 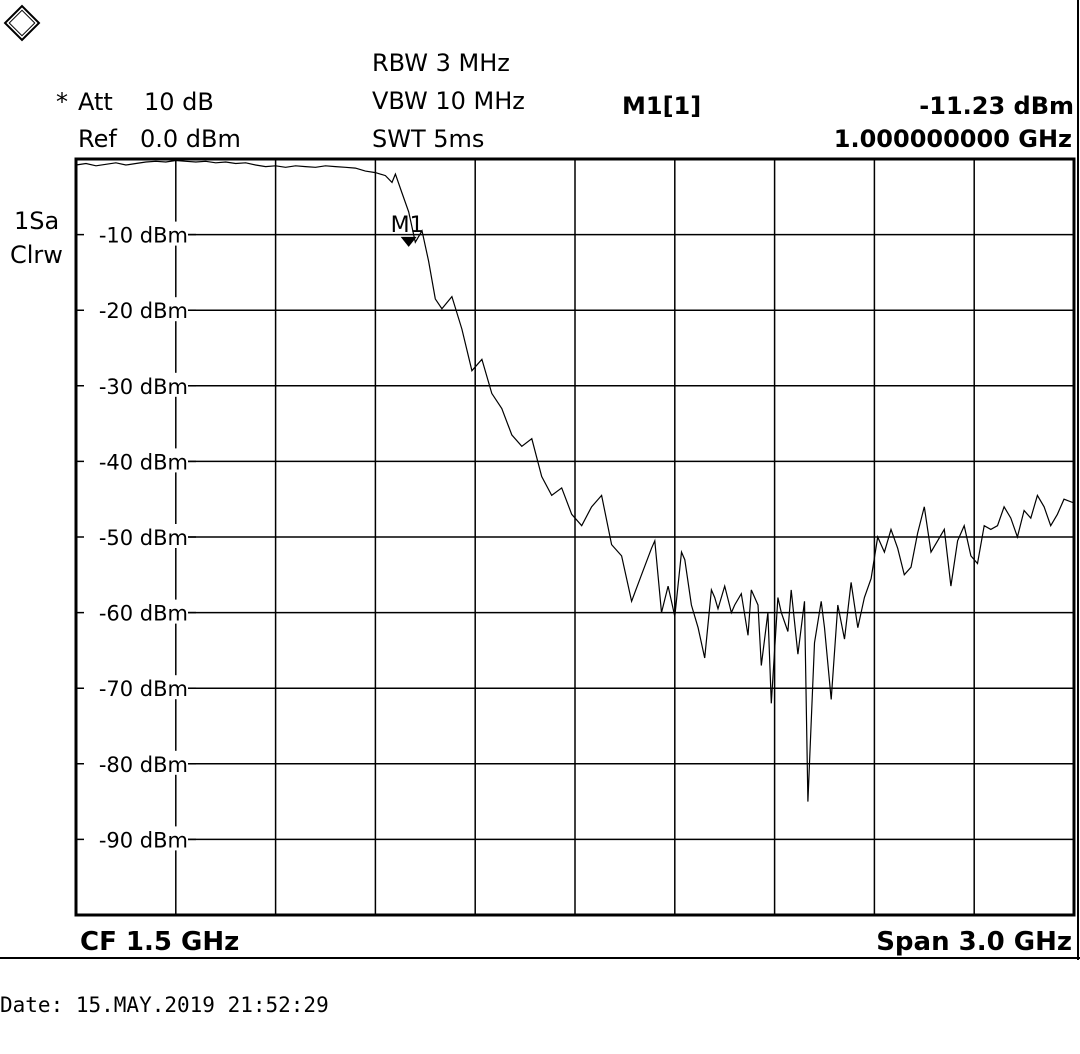 What do you see at coordinates (143, 387) in the screenshot?
I see `y-tick-label: -30 dBm` at bounding box center [143, 387].